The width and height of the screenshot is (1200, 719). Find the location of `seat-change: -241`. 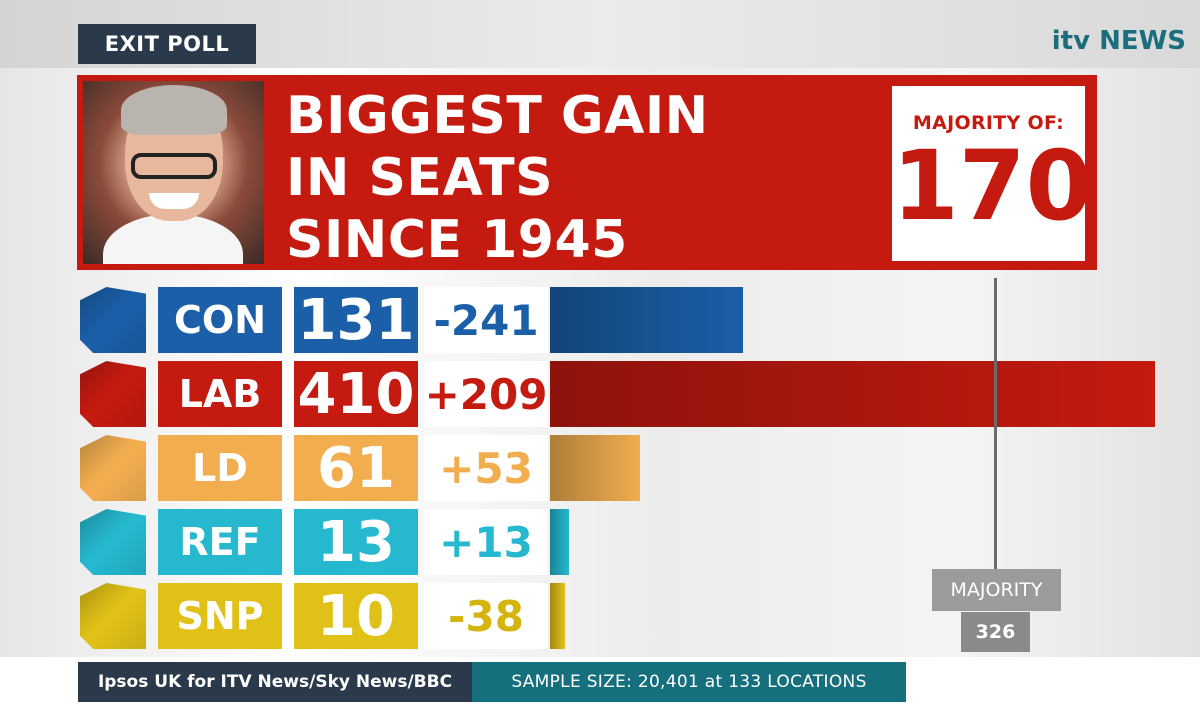

seat-change: -241 is located at coordinates (486, 320).